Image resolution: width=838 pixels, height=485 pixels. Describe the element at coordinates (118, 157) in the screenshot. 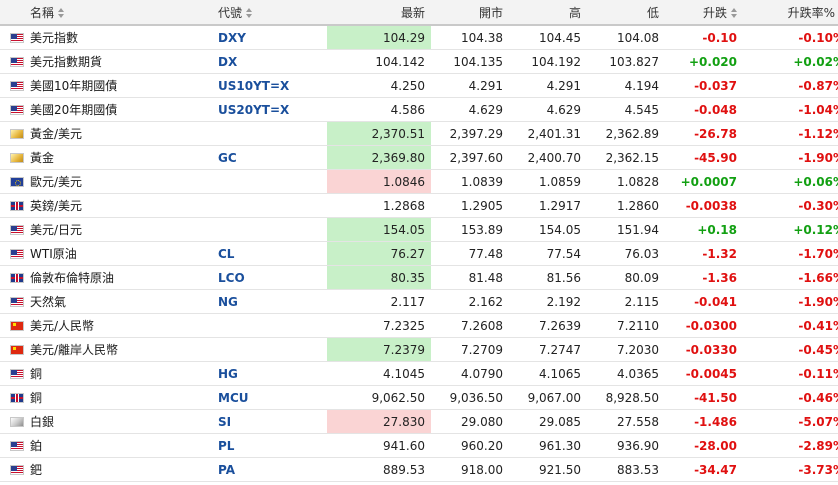

I see `instrument-name: 黃金` at that location.